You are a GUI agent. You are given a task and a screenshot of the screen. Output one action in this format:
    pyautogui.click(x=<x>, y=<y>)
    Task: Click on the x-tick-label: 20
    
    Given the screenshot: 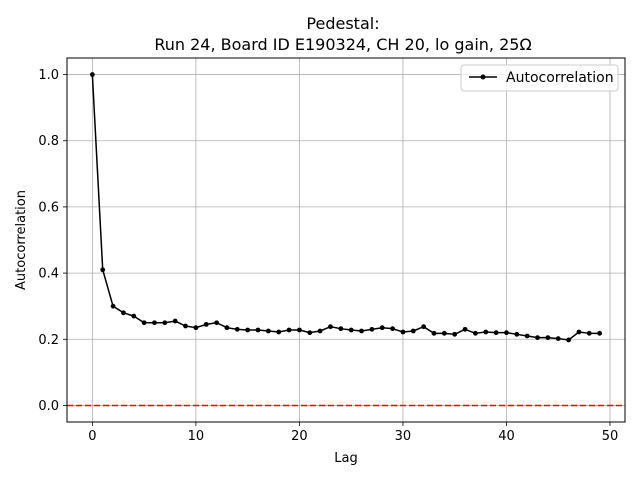 What is the action you would take?
    pyautogui.click(x=299, y=436)
    